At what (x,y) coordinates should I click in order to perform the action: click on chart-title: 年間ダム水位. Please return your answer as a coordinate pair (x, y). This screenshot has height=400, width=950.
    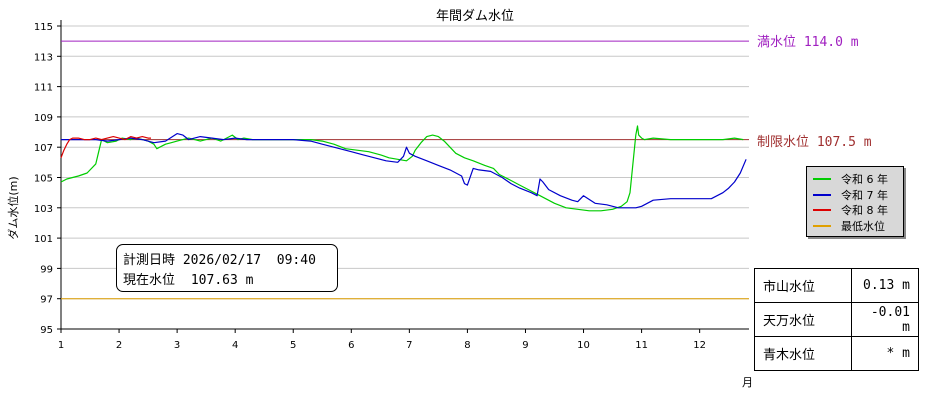
    Looking at the image, I should click on (474, 16).